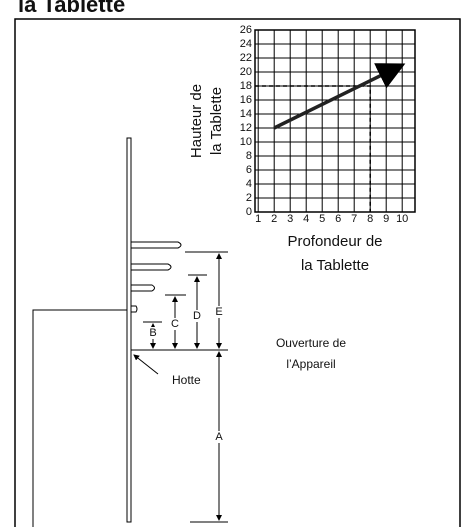 The width and height of the screenshot is (474, 527). I want to click on dim-label: D, so click(197, 316).